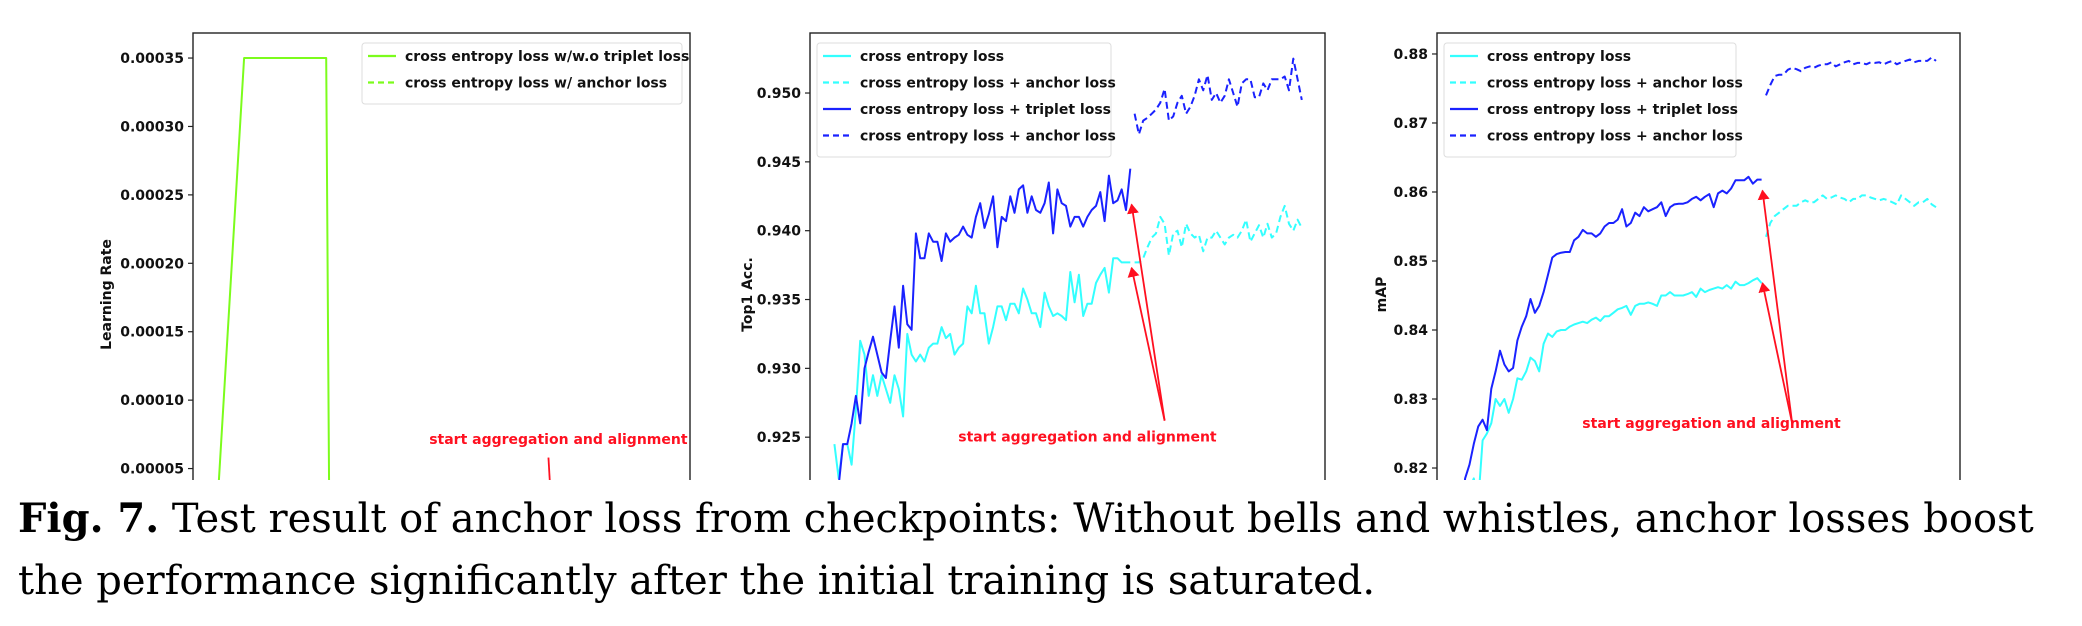 The width and height of the screenshot is (2082, 626). Describe the element at coordinates (547, 57) in the screenshot. I see `legend-label-0: cross entropy loss w/w.o triplet loss` at that location.